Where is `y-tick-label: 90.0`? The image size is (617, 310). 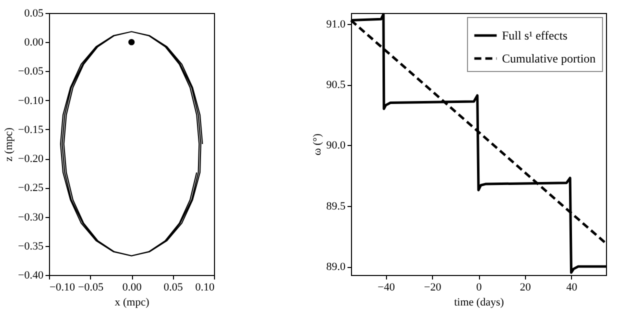 y-tick-label: 90.0 is located at coordinates (336, 146).